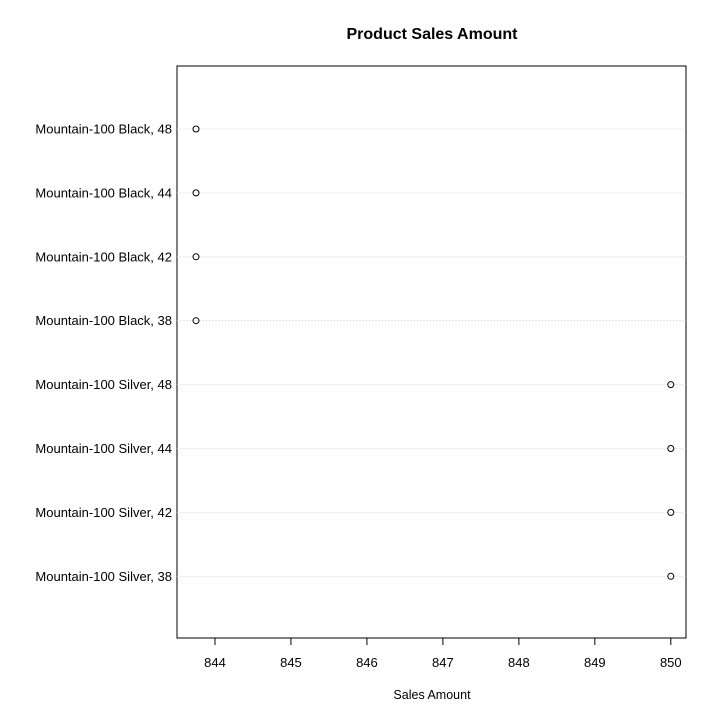 Image resolution: width=720 pixels, height=720 pixels. I want to click on chart-title: Product Sales Amount, so click(433, 34).